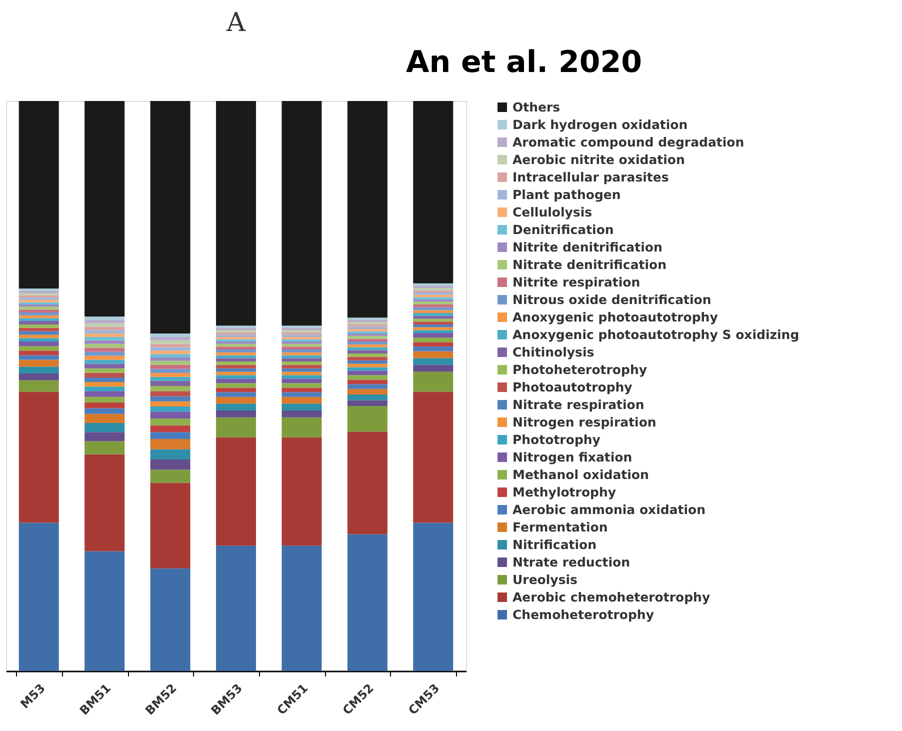  Describe the element at coordinates (583, 614) in the screenshot. I see `legend-label: Chemoheterotrophy` at that location.